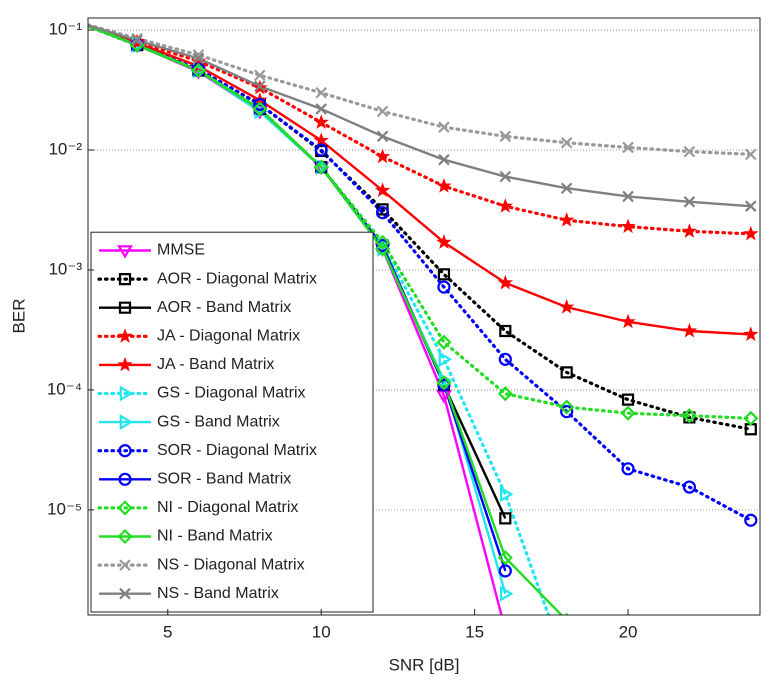 This screenshot has width=775, height=692. Describe the element at coordinates (224, 479) in the screenshot. I see `legend-label: SOR - Band Matrix` at that location.